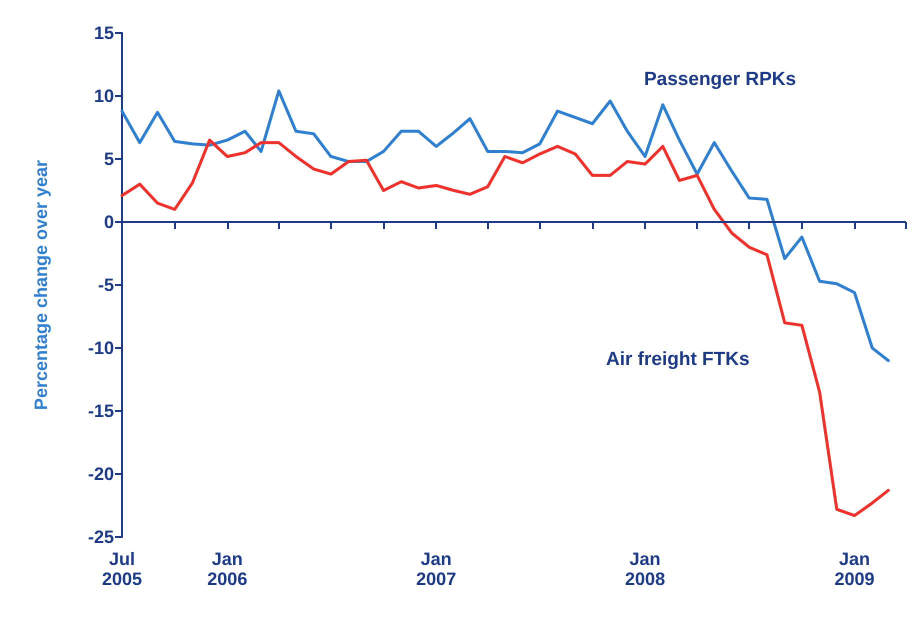 This screenshot has width=922, height=629. I want to click on y-tick-label: -25, so click(101, 537).